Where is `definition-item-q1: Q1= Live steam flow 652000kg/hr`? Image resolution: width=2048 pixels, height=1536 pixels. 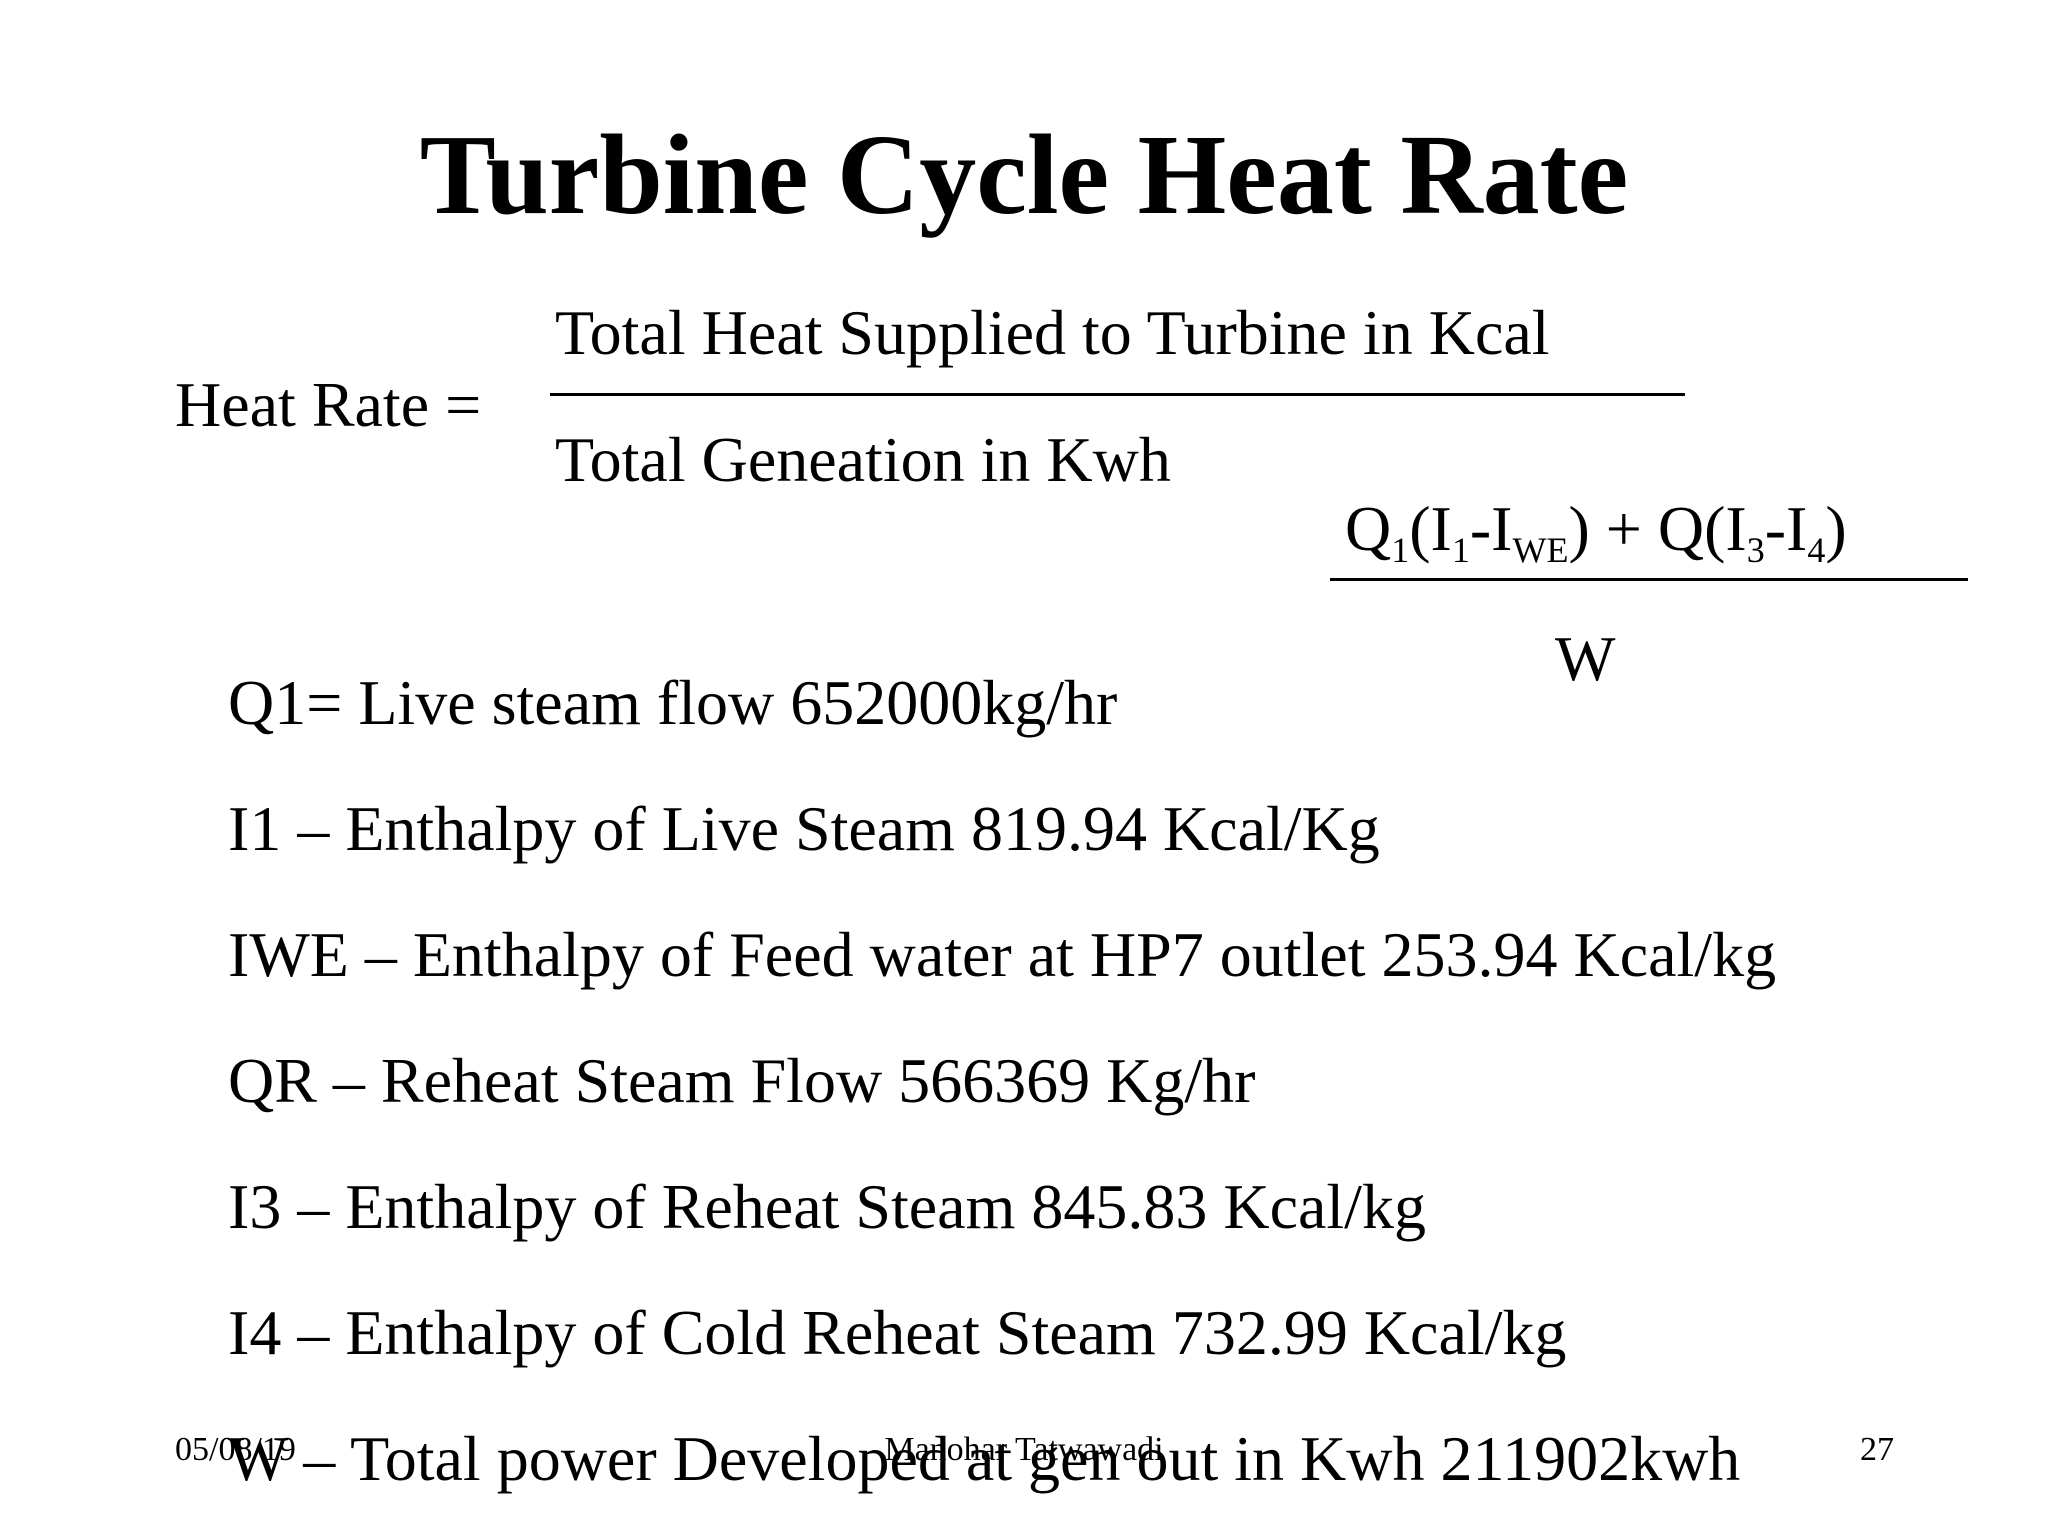 definition-item-q1: Q1= Live steam flow 652000kg/hr is located at coordinates (673, 702).